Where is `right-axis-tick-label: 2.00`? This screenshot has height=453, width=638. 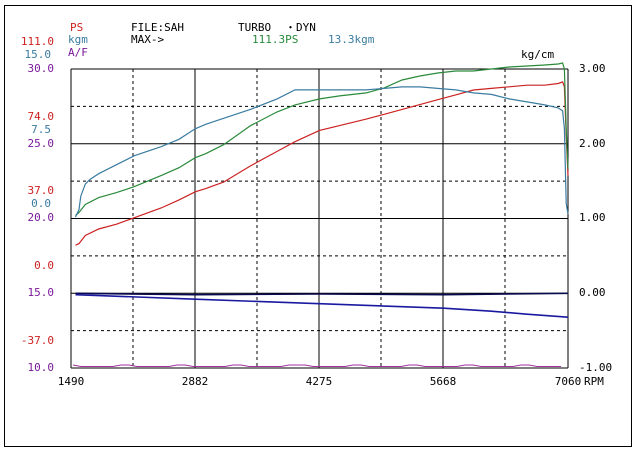
right-axis-tick-label: 2.00 is located at coordinates (592, 143).